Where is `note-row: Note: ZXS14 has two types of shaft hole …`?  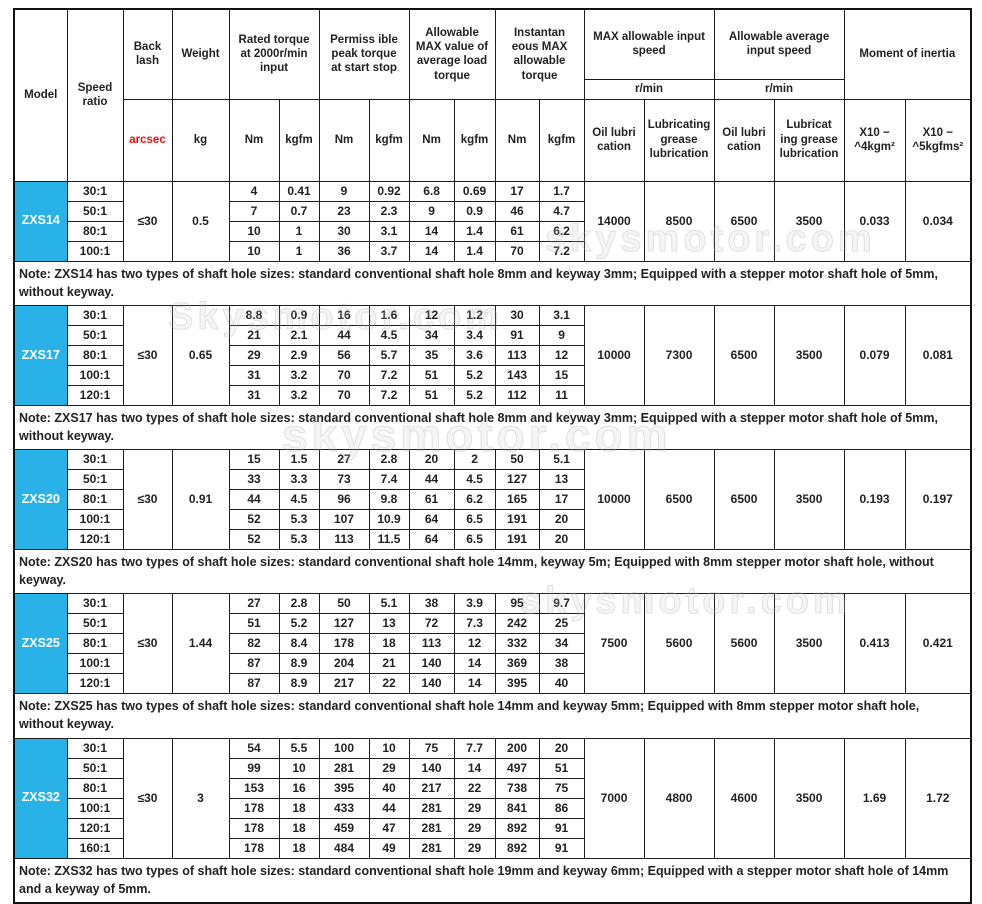 note-row: Note: ZXS14 has two types of shaft hole … is located at coordinates (492, 283).